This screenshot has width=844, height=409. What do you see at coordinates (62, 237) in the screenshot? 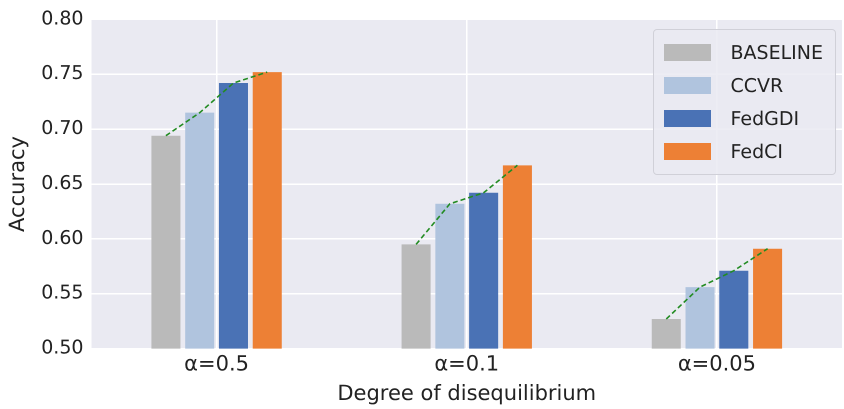
I see `y-tick-label: 0.60` at bounding box center [62, 237].